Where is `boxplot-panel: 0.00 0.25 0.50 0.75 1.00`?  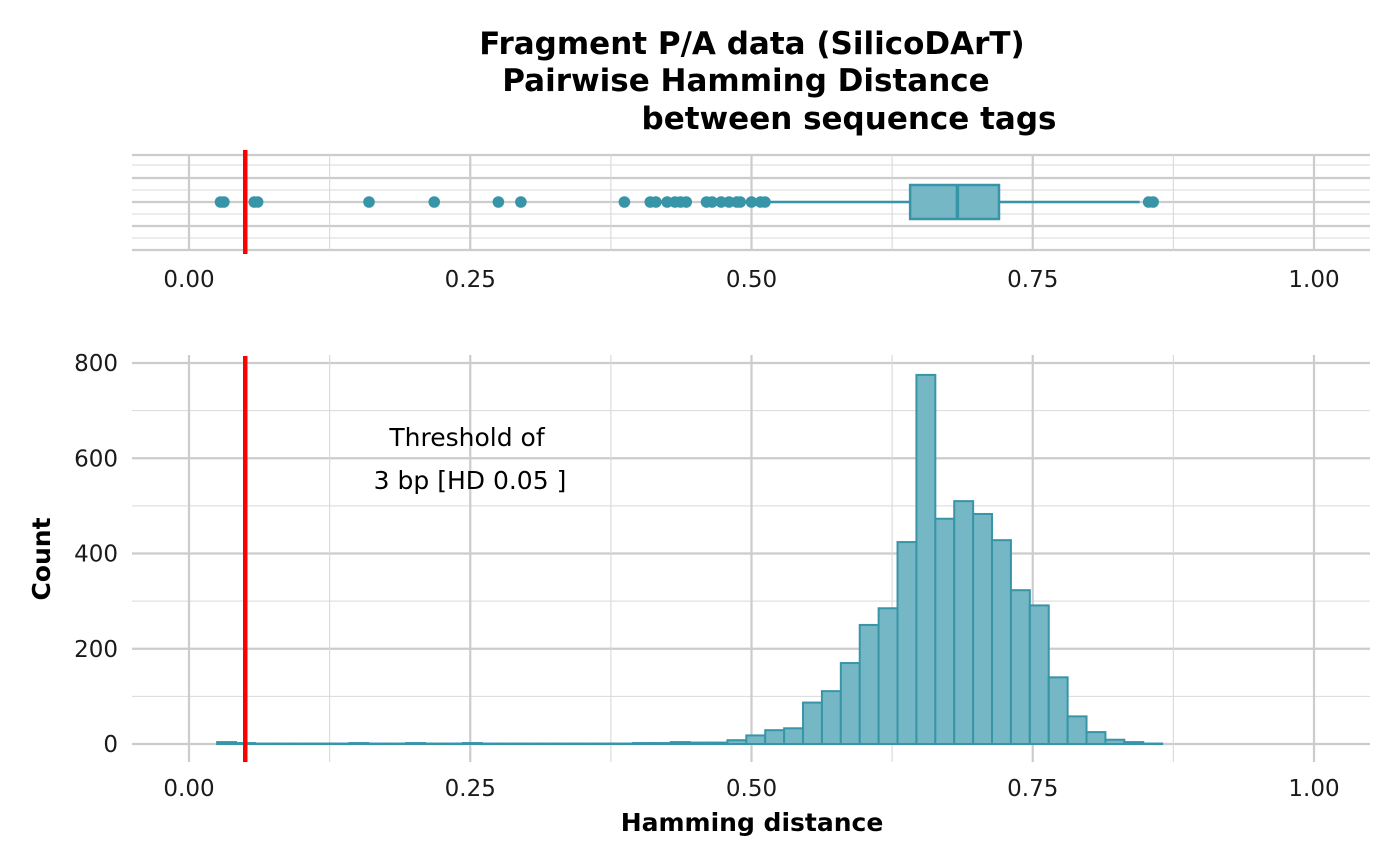 boxplot-panel: 0.00 0.25 0.50 0.75 1.00 is located at coordinates (751, 221).